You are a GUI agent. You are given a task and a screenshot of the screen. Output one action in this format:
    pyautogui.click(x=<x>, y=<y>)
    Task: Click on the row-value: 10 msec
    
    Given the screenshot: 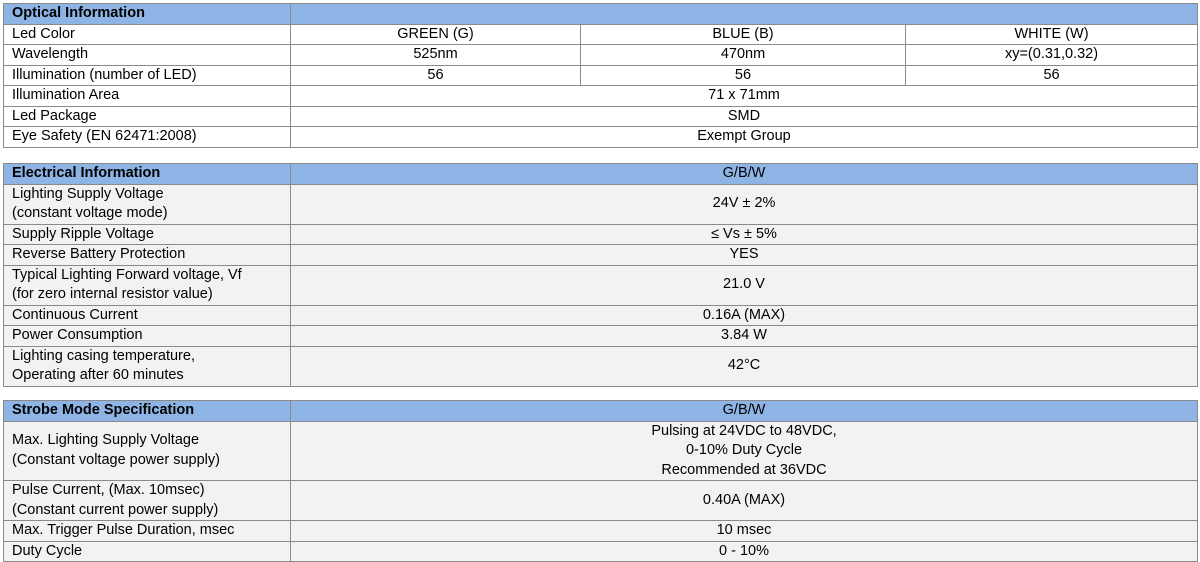 What is the action you would take?
    pyautogui.click(x=744, y=531)
    